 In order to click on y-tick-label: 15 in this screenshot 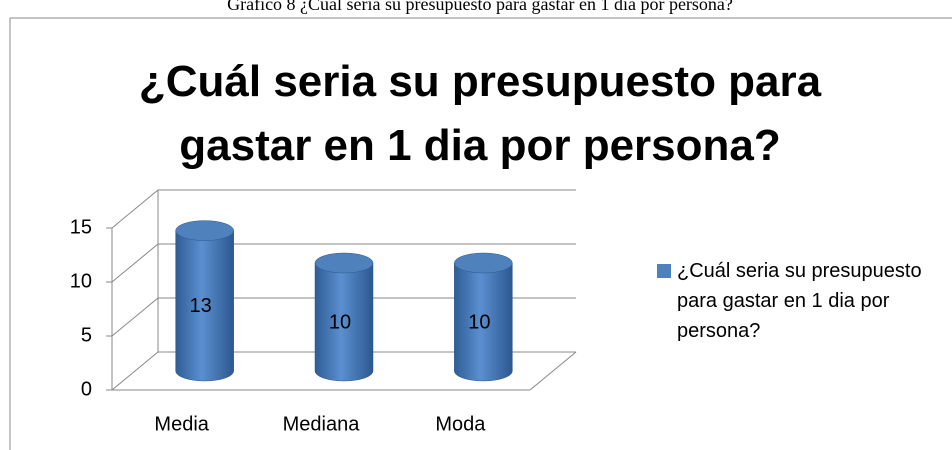, I will do `click(81, 227)`.